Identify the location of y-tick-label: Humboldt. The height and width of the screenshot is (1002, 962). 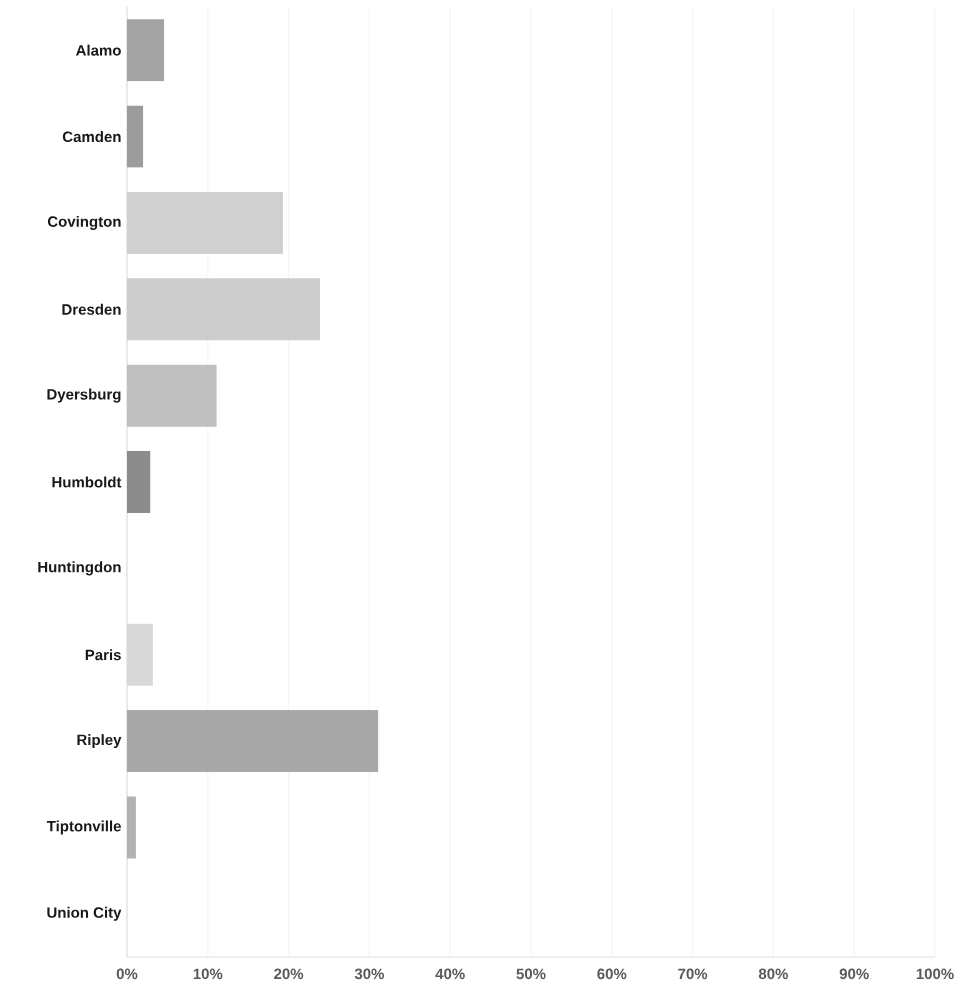
(87, 482).